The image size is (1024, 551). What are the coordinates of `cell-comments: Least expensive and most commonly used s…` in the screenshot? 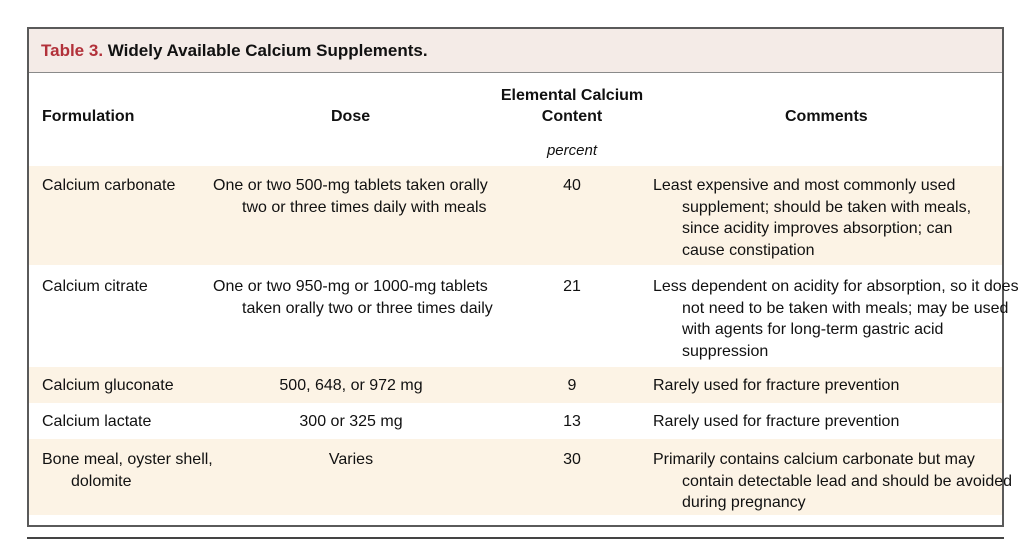 It's located at (812, 218).